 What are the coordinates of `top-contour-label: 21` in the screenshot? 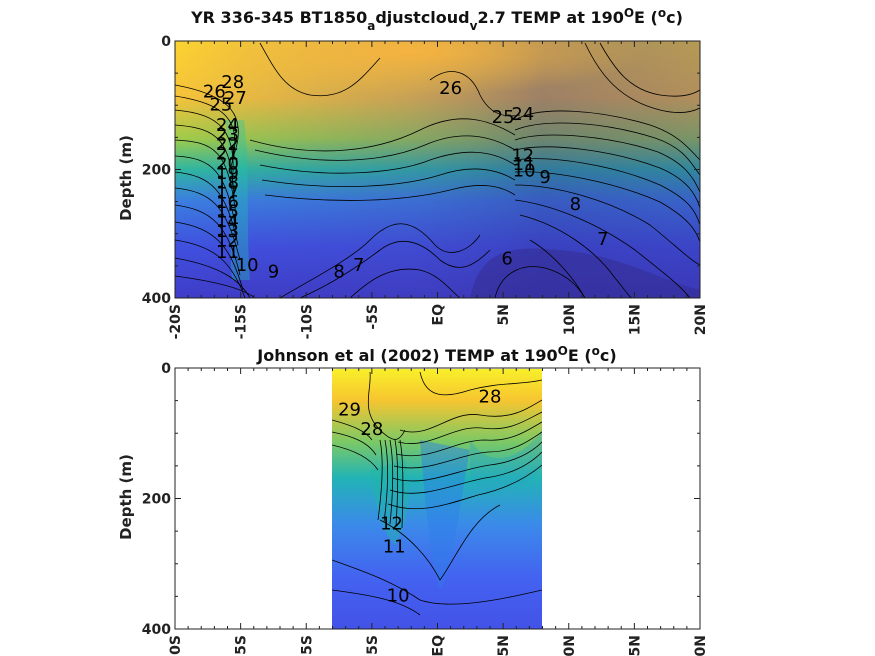 It's located at (227, 154).